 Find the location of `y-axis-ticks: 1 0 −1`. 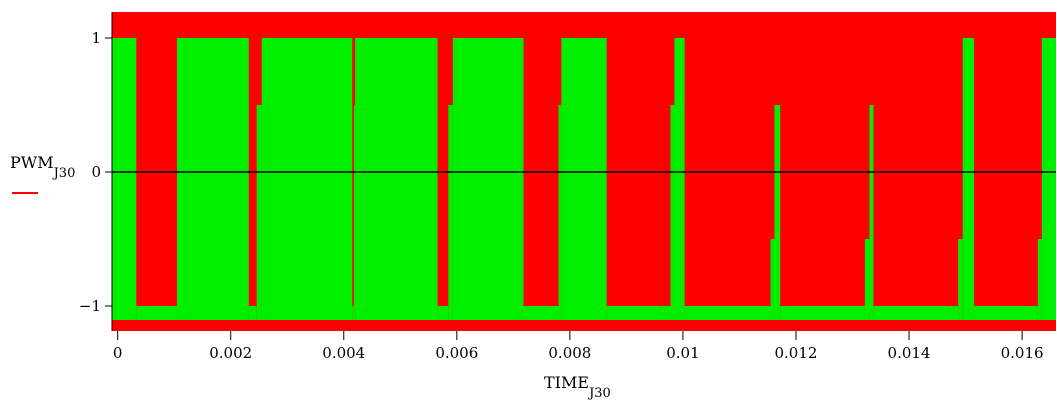

y-axis-ticks: 1 0 −1 is located at coordinates (95, 172).